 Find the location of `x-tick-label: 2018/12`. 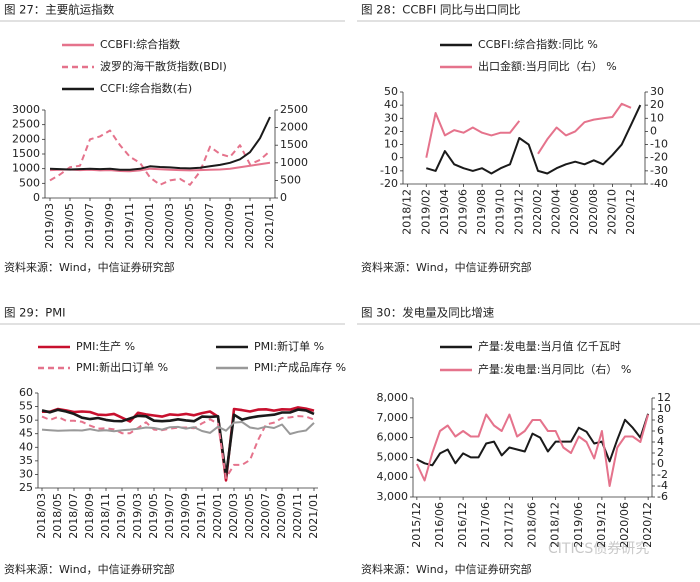

x-tick-label: 2018/12 is located at coordinates (555, 525).